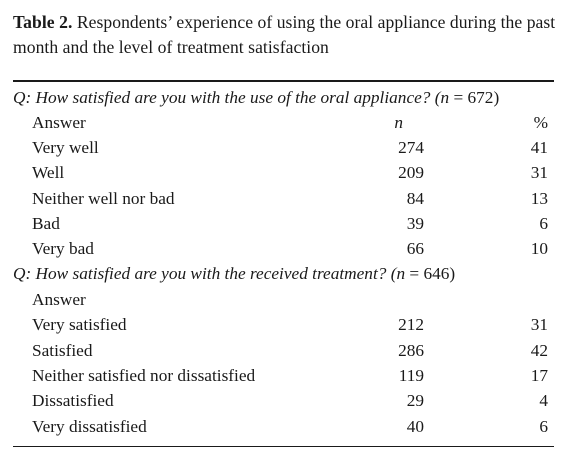 The image size is (570, 459). I want to click on pct-cell: 42, so click(539, 350).